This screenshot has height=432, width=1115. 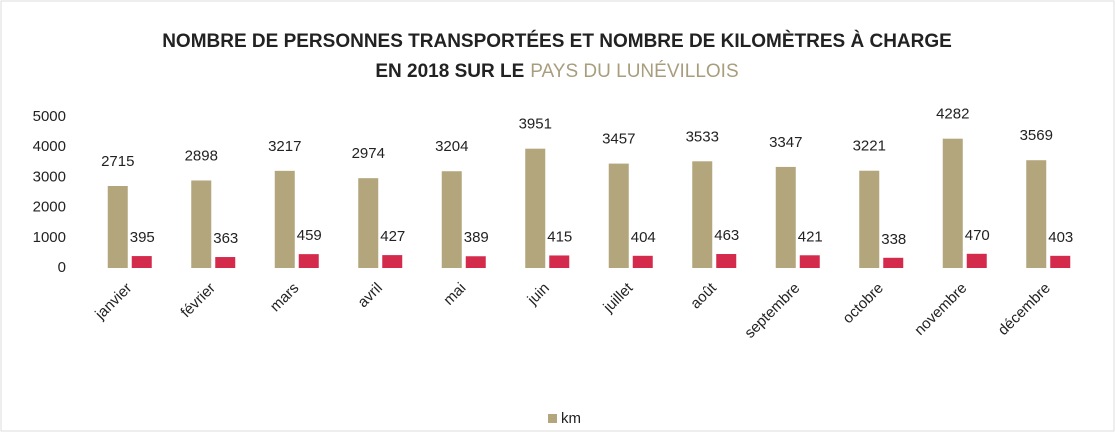 What do you see at coordinates (571, 418) in the screenshot?
I see `legend-label: km` at bounding box center [571, 418].